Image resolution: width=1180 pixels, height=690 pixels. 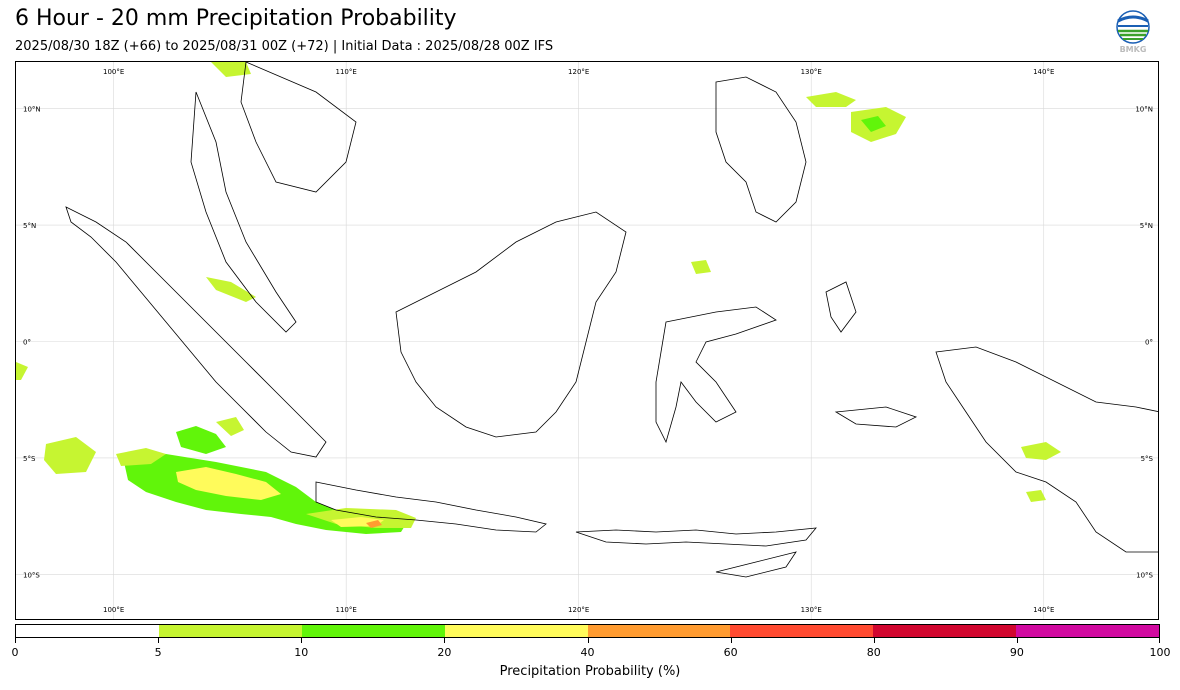 I want to click on colorbar-tick-label: 0, so click(x=15, y=652).